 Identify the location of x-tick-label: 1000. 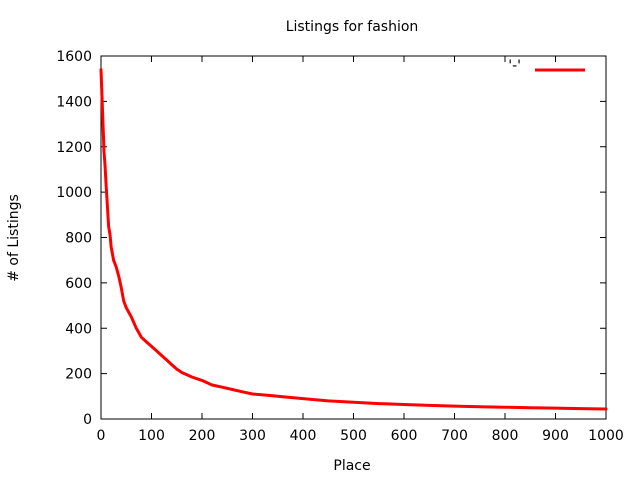
(606, 436).